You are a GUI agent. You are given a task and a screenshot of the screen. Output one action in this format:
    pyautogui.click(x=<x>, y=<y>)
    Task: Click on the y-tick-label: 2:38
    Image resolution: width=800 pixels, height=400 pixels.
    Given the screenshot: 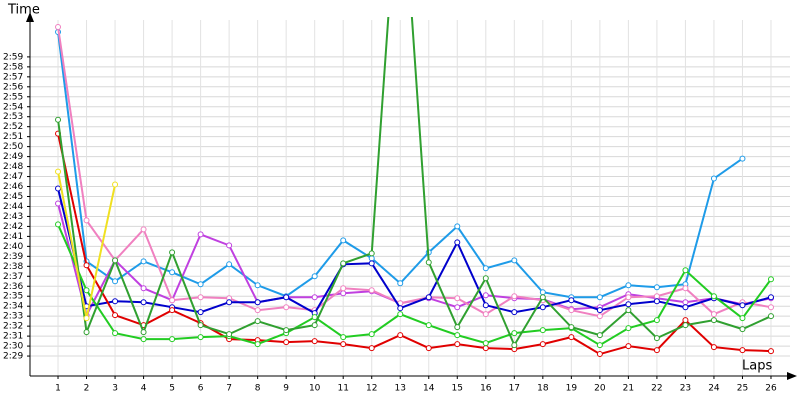 What is the action you would take?
    pyautogui.click(x=13, y=267)
    